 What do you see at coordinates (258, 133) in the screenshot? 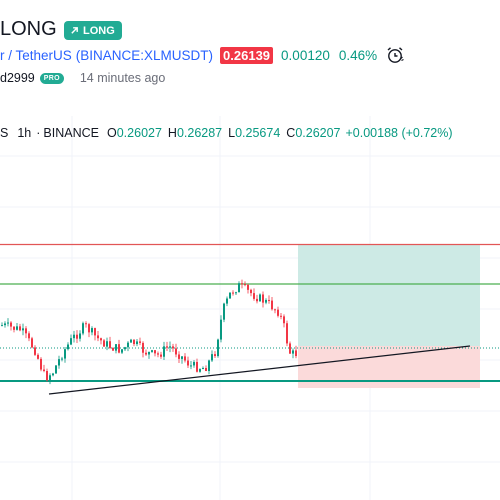
I see `legend-low: 0.25674` at bounding box center [258, 133].